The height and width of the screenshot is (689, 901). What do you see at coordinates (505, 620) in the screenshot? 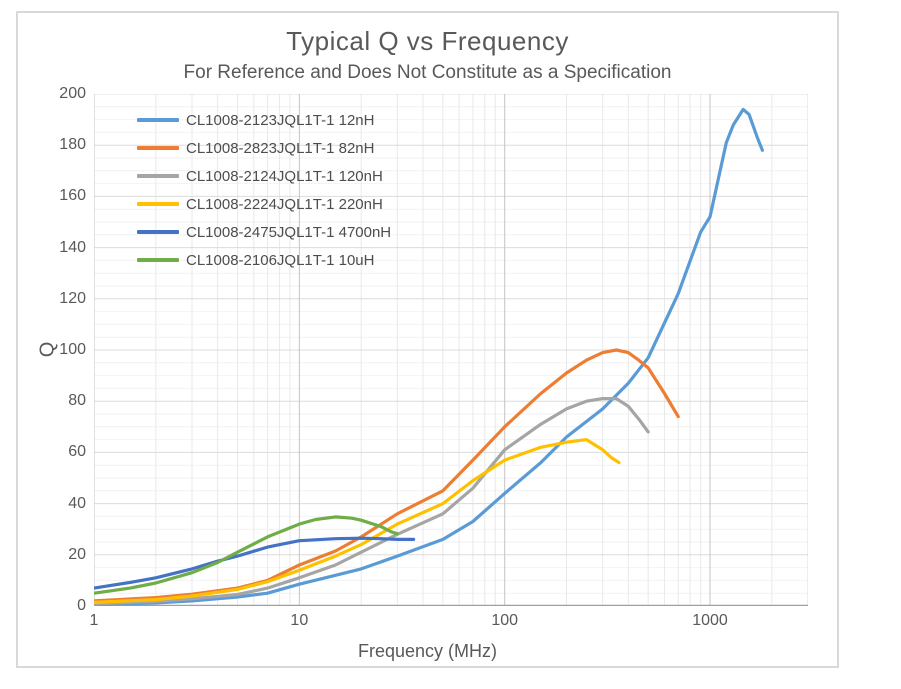
I see `x-tick-label: 100` at bounding box center [505, 620].